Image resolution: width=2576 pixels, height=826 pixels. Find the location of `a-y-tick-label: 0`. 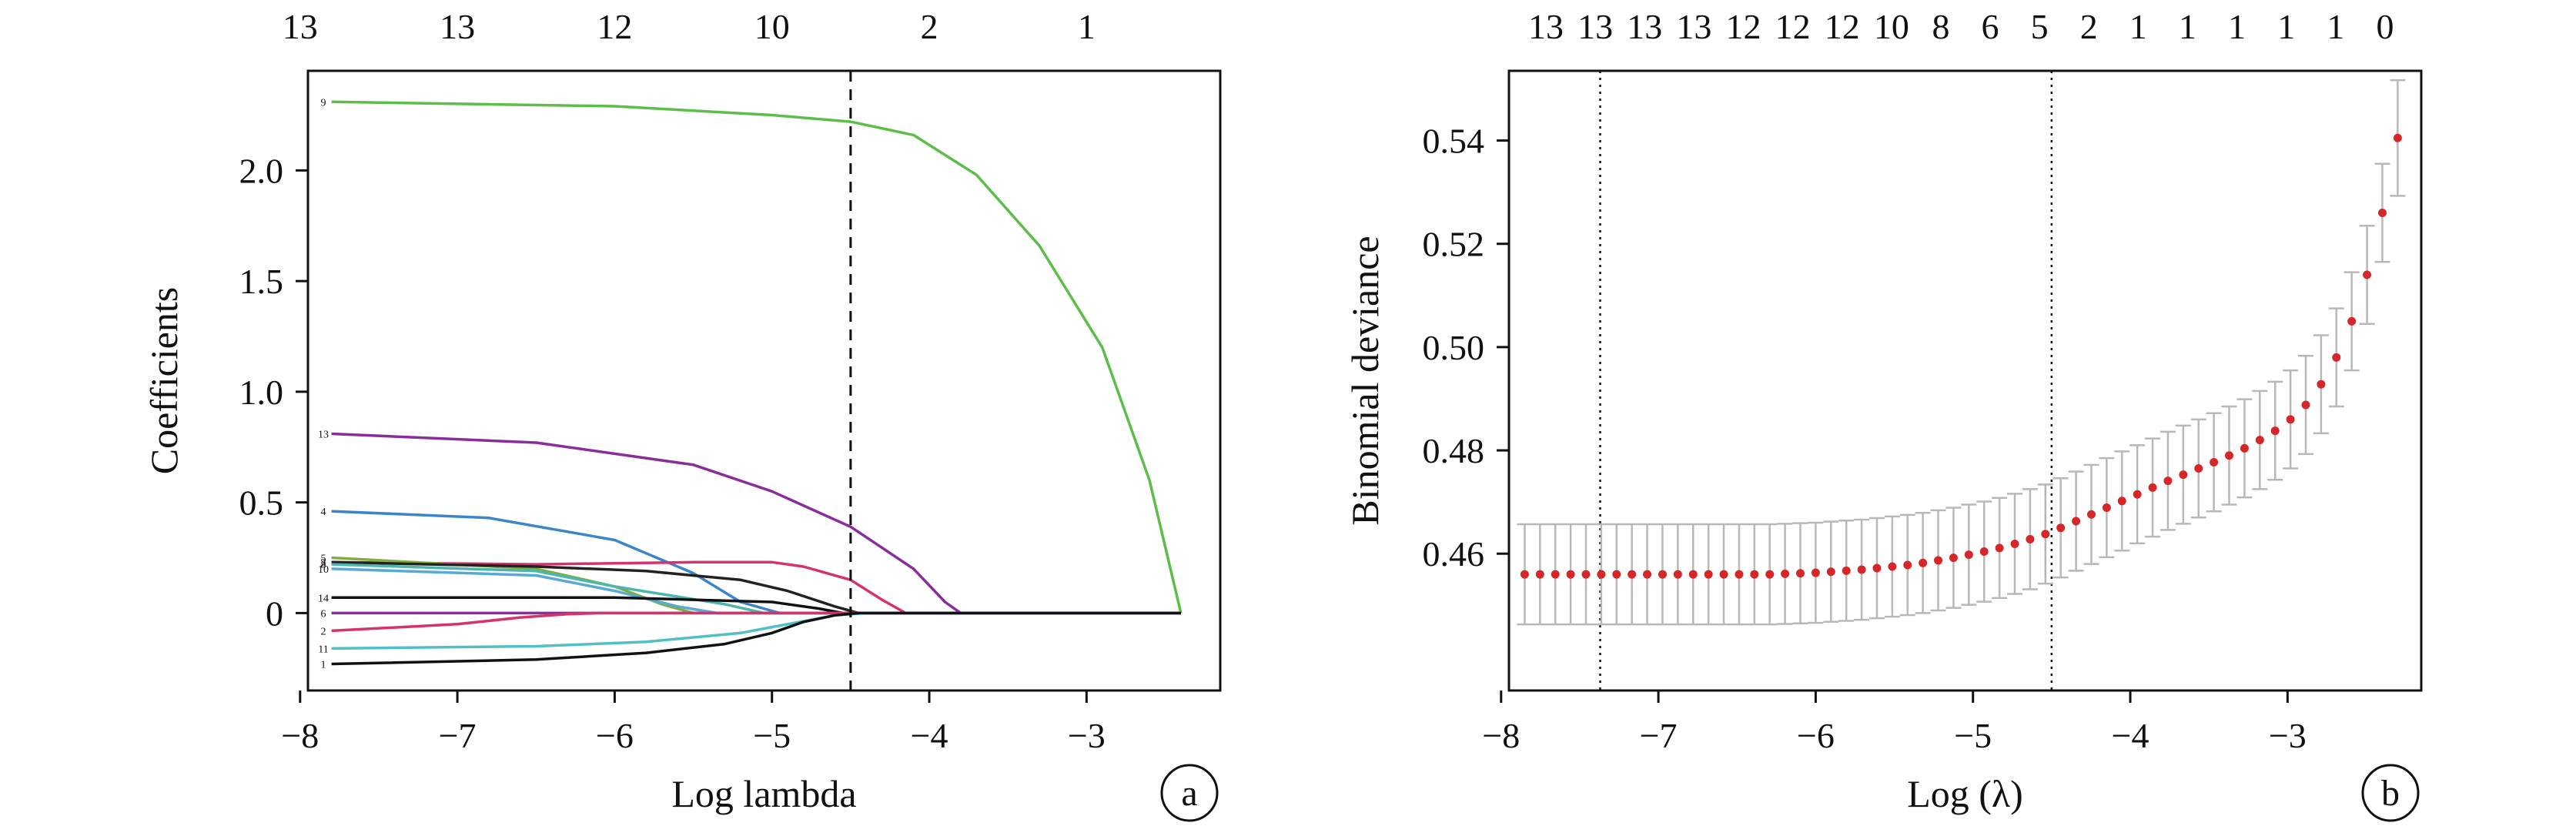

a-y-tick-label: 0 is located at coordinates (274, 613).